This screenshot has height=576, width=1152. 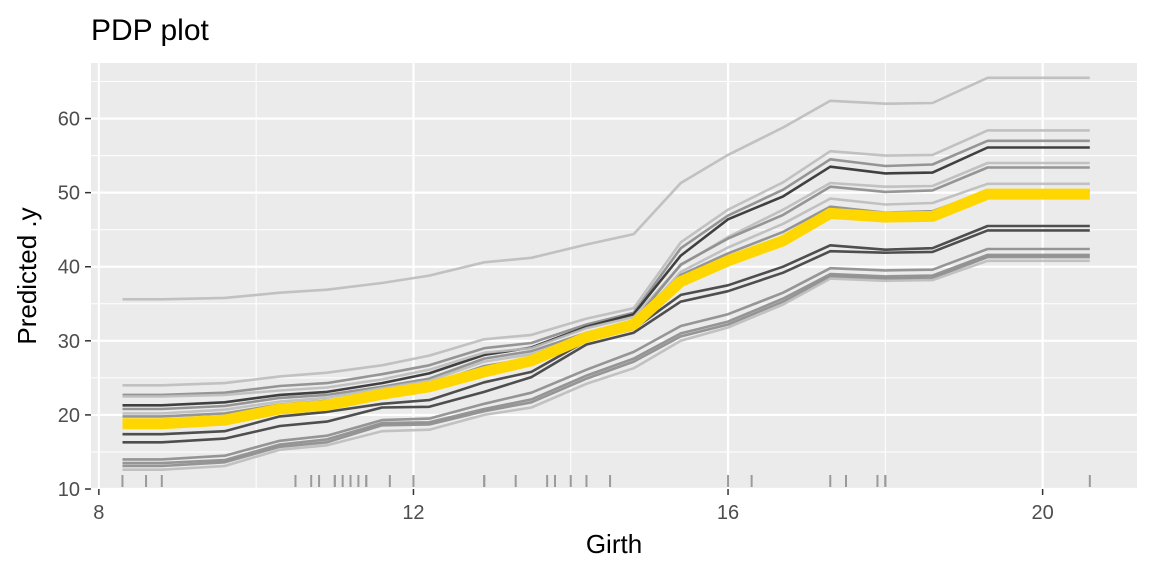 What do you see at coordinates (1042, 513) in the screenshot?
I see `x-tick-label: 20` at bounding box center [1042, 513].